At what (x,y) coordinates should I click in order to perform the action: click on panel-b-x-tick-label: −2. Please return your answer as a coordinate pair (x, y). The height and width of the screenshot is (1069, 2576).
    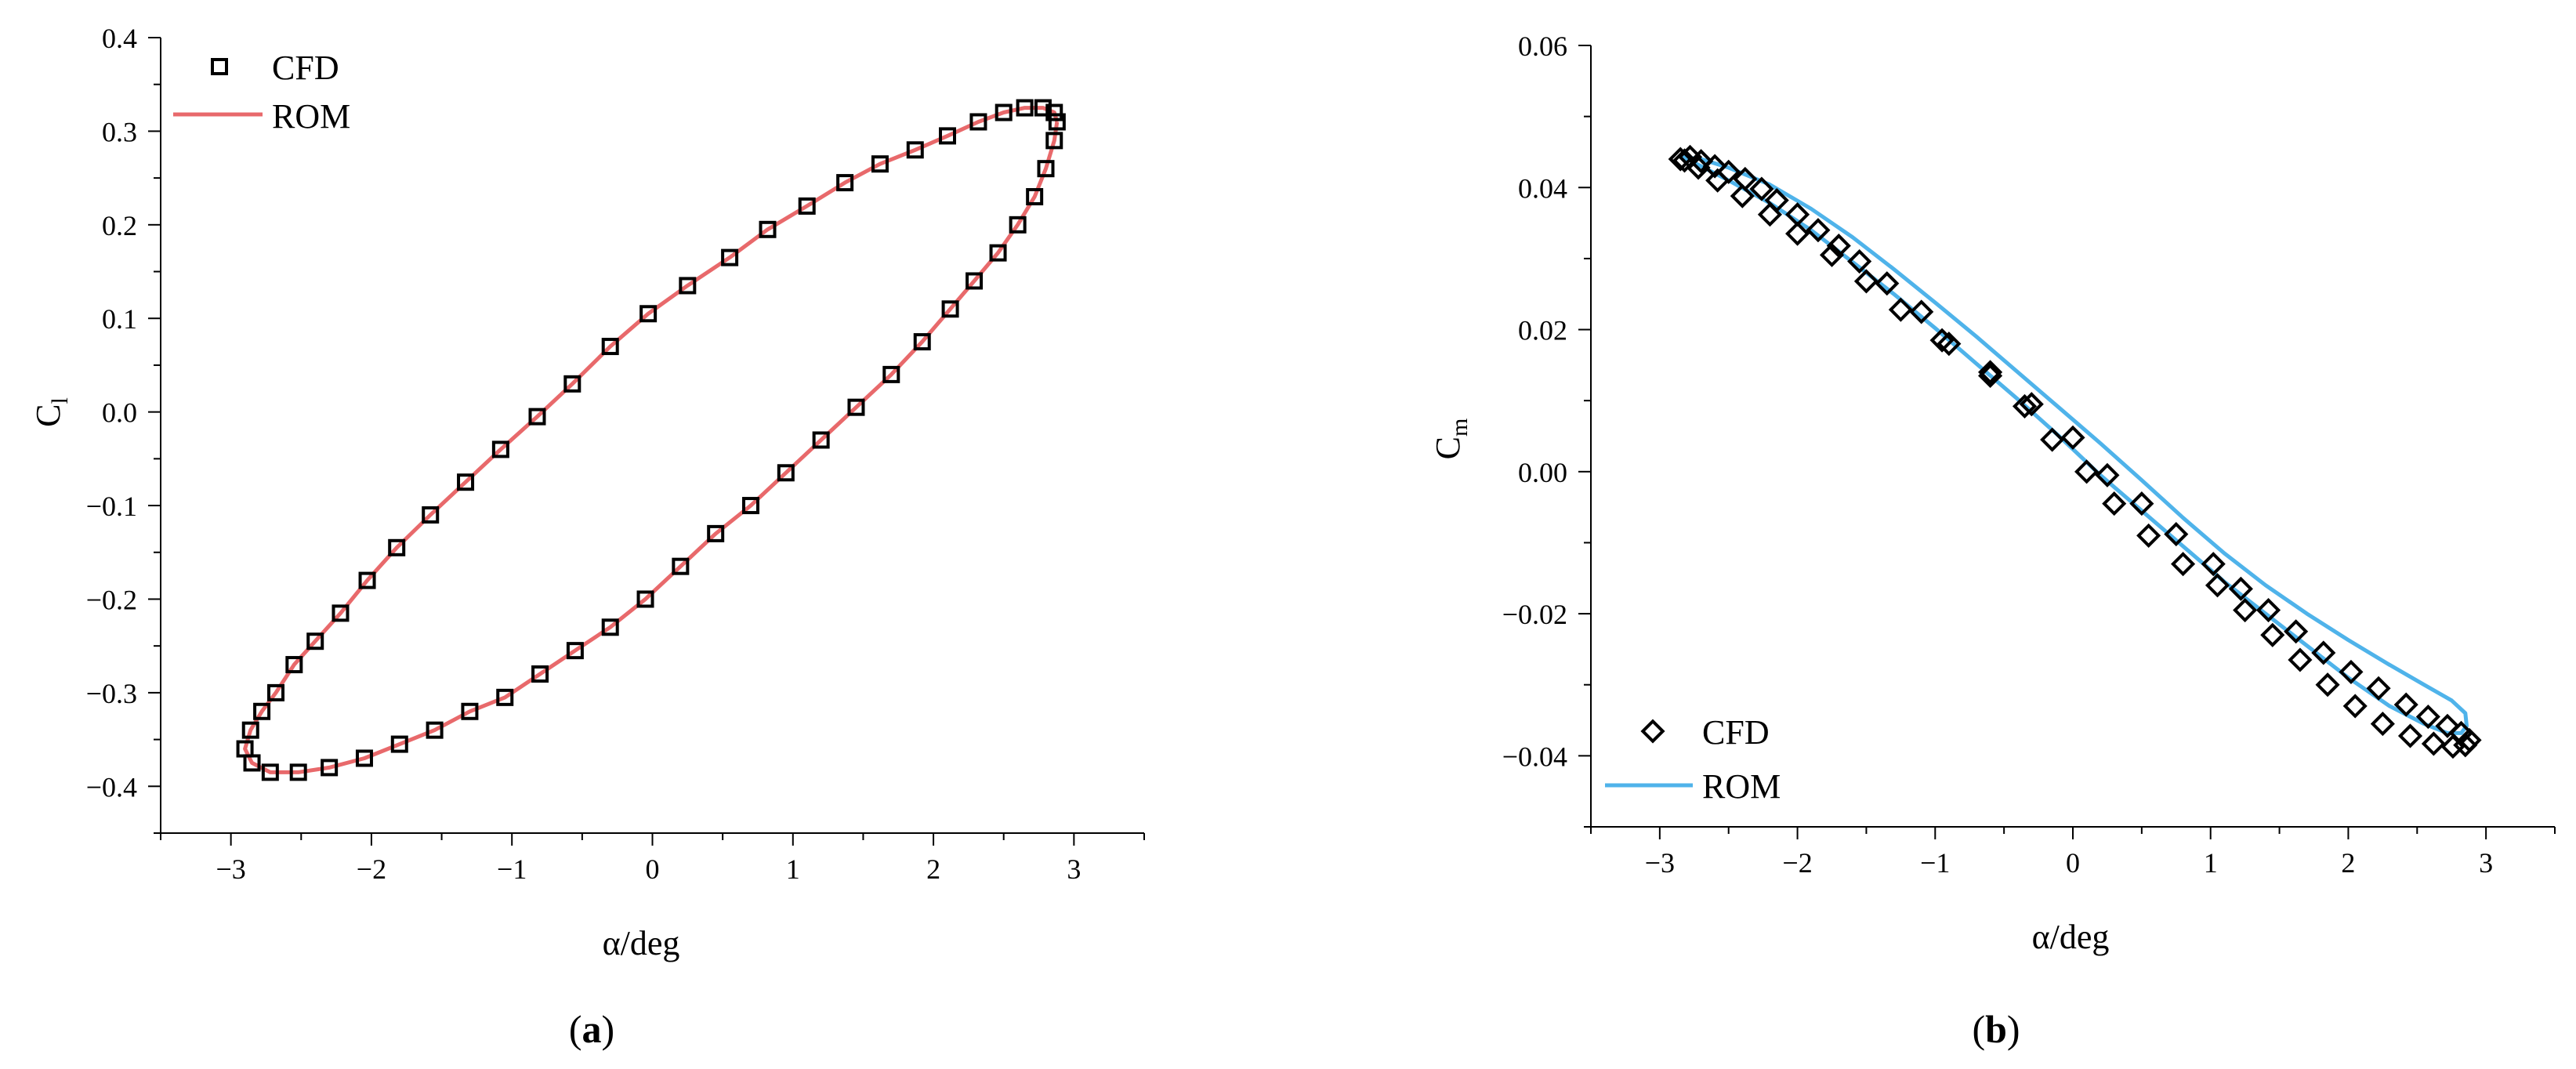
    Looking at the image, I should click on (1797, 863).